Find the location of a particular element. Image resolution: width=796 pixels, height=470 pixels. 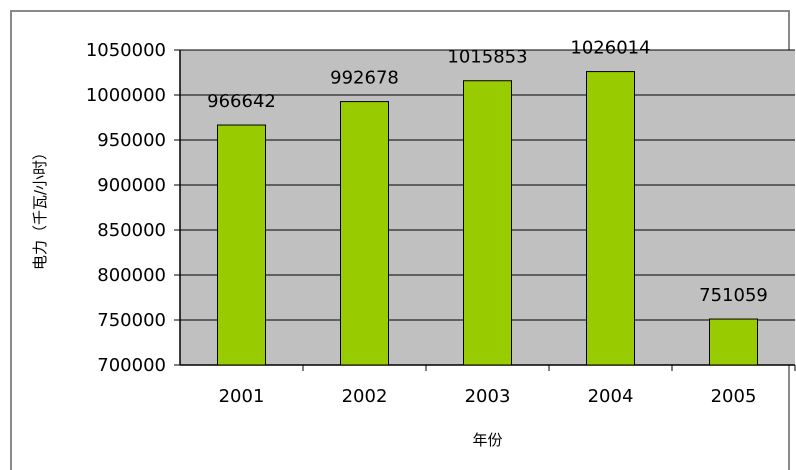

y-tick-label: 900000 is located at coordinates (131, 185).